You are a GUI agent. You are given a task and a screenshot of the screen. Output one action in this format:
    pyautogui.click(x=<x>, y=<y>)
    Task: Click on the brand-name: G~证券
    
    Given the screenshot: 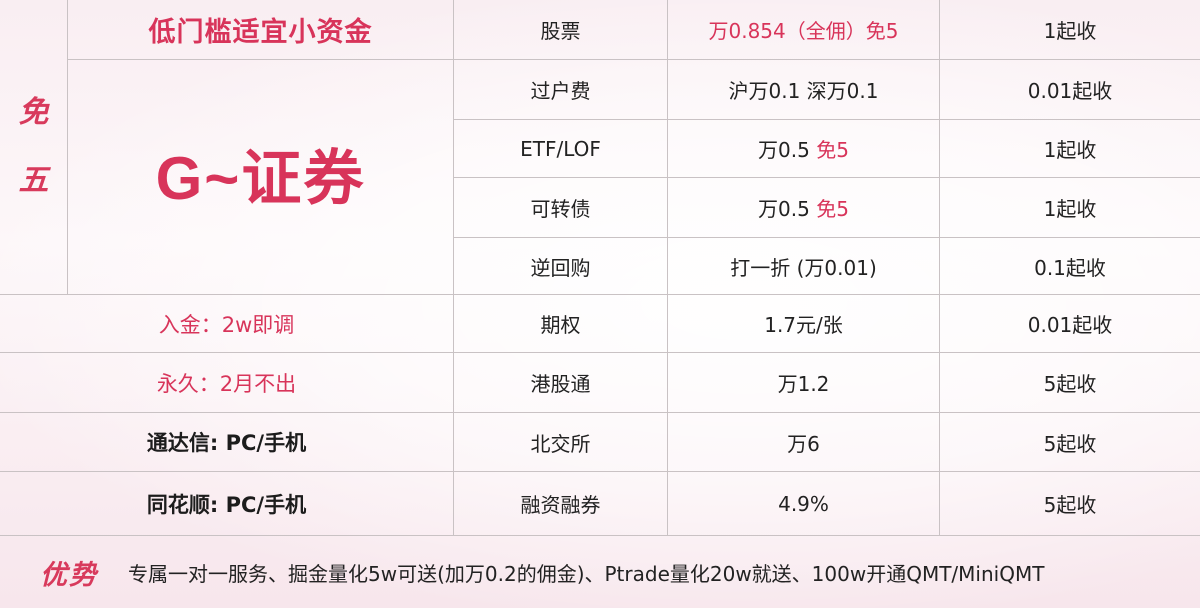 What is the action you would take?
    pyautogui.click(x=261, y=177)
    